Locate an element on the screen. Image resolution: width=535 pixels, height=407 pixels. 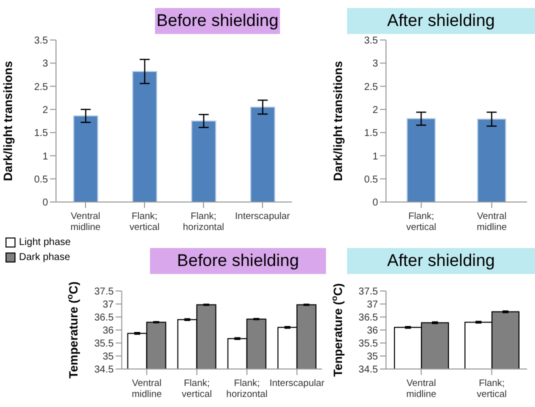
legend-label: Dark phase is located at coordinates (44, 257).